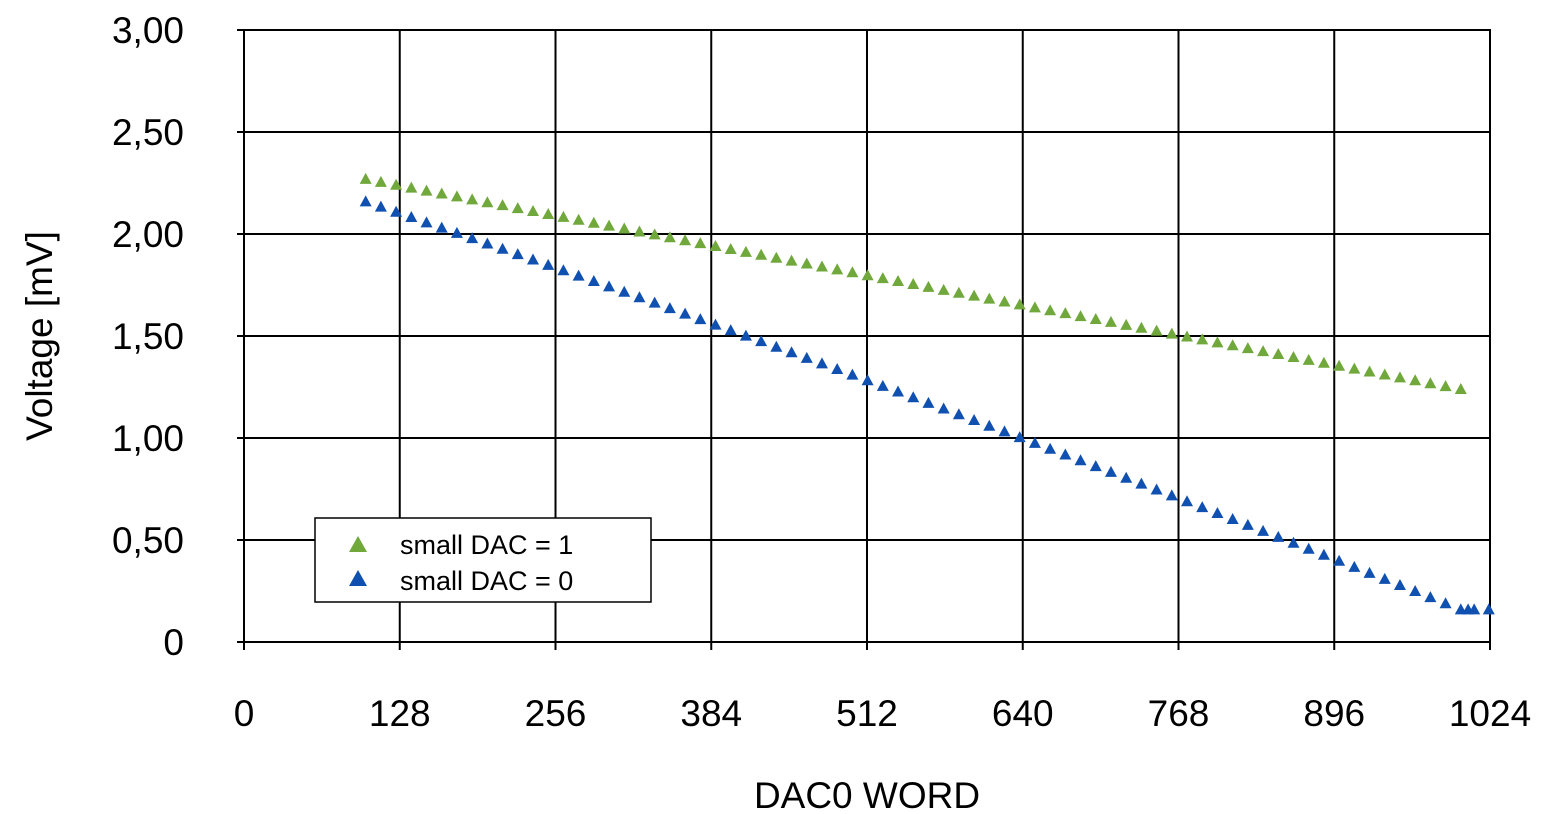  What do you see at coordinates (148, 438) in the screenshot?
I see `y-tick-label: 1,00` at bounding box center [148, 438].